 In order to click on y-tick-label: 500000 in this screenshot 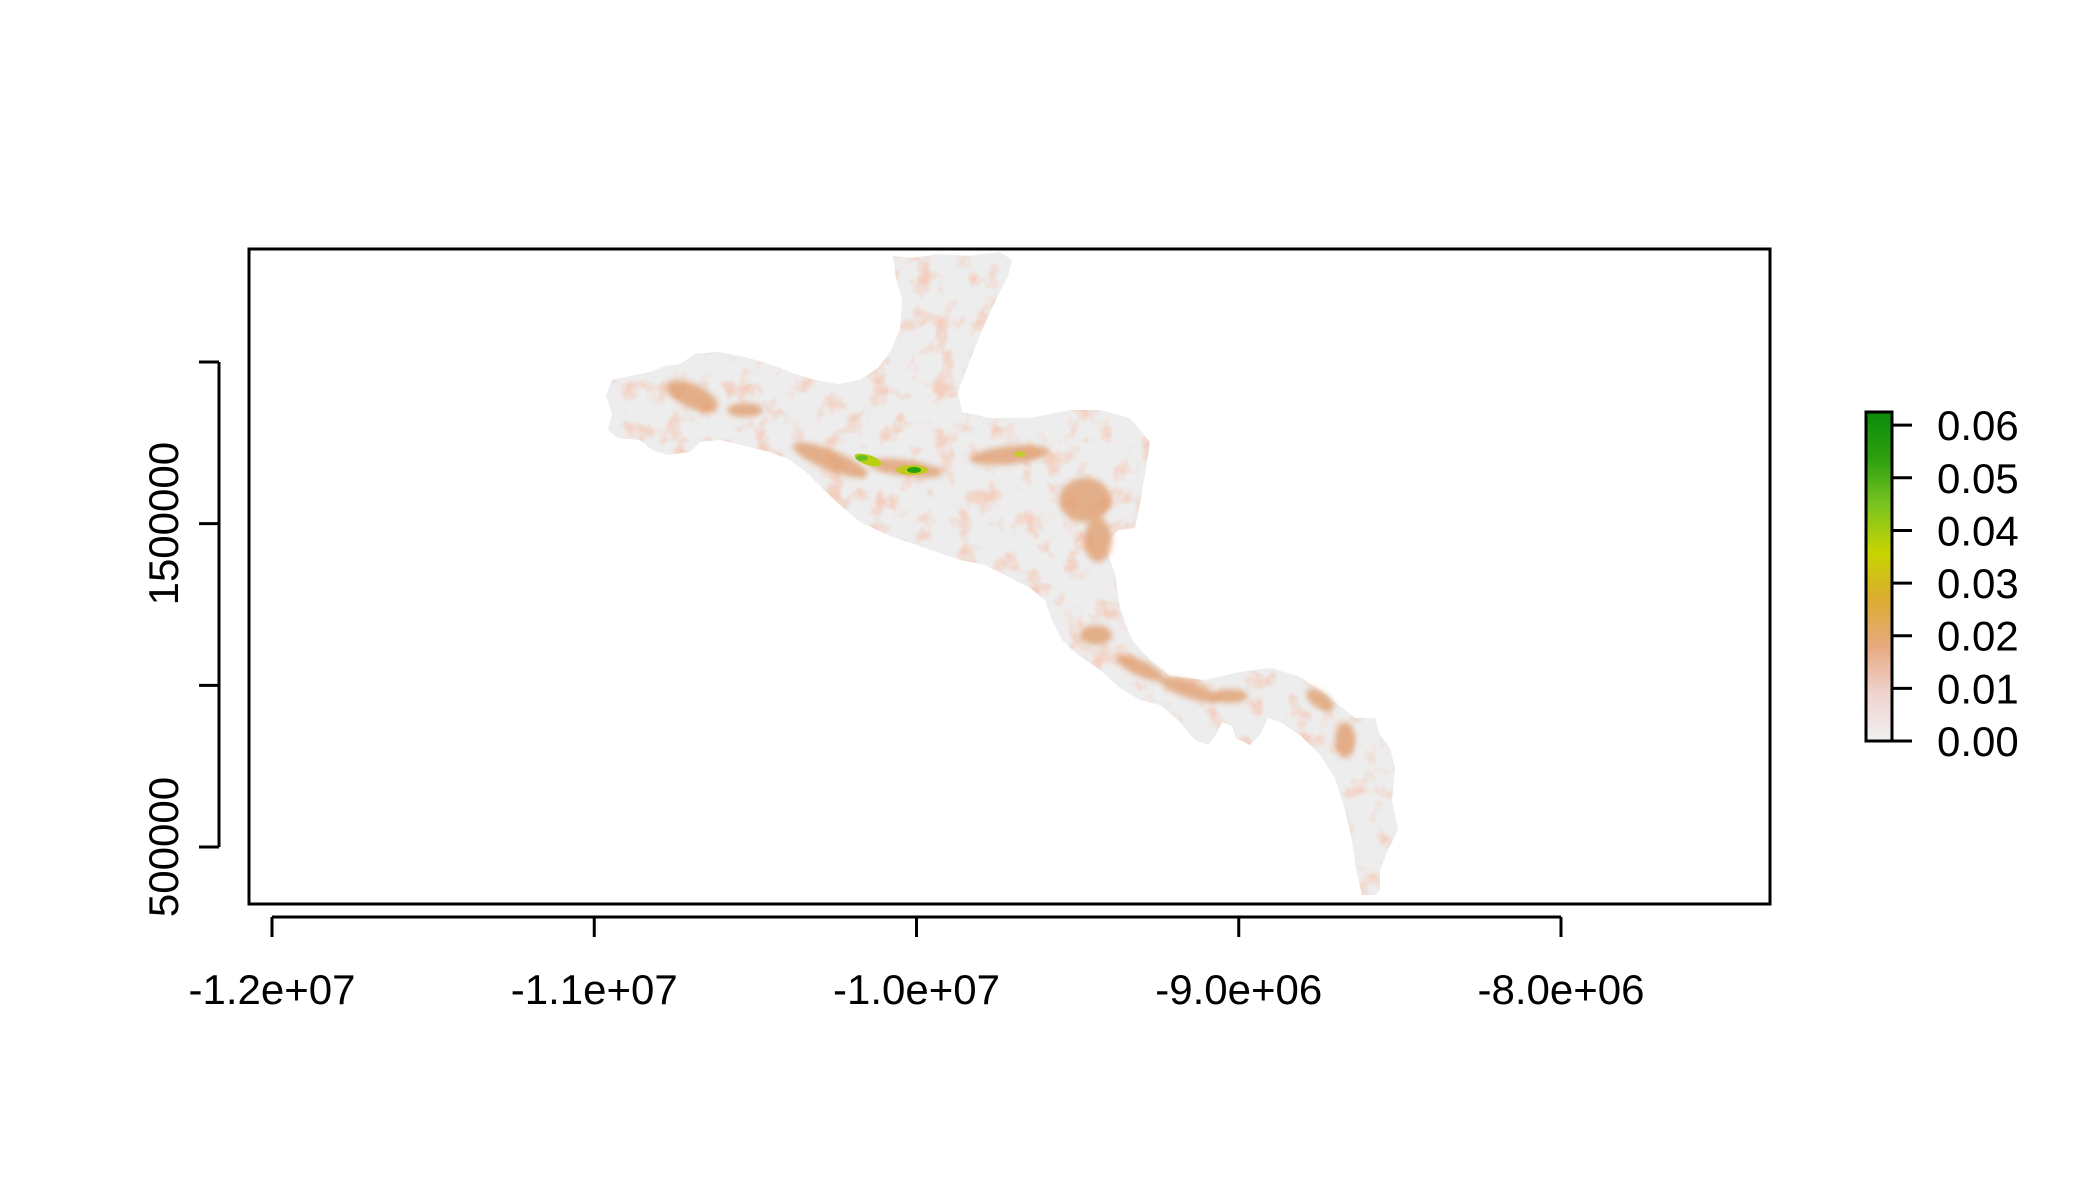, I will do `click(163, 847)`.